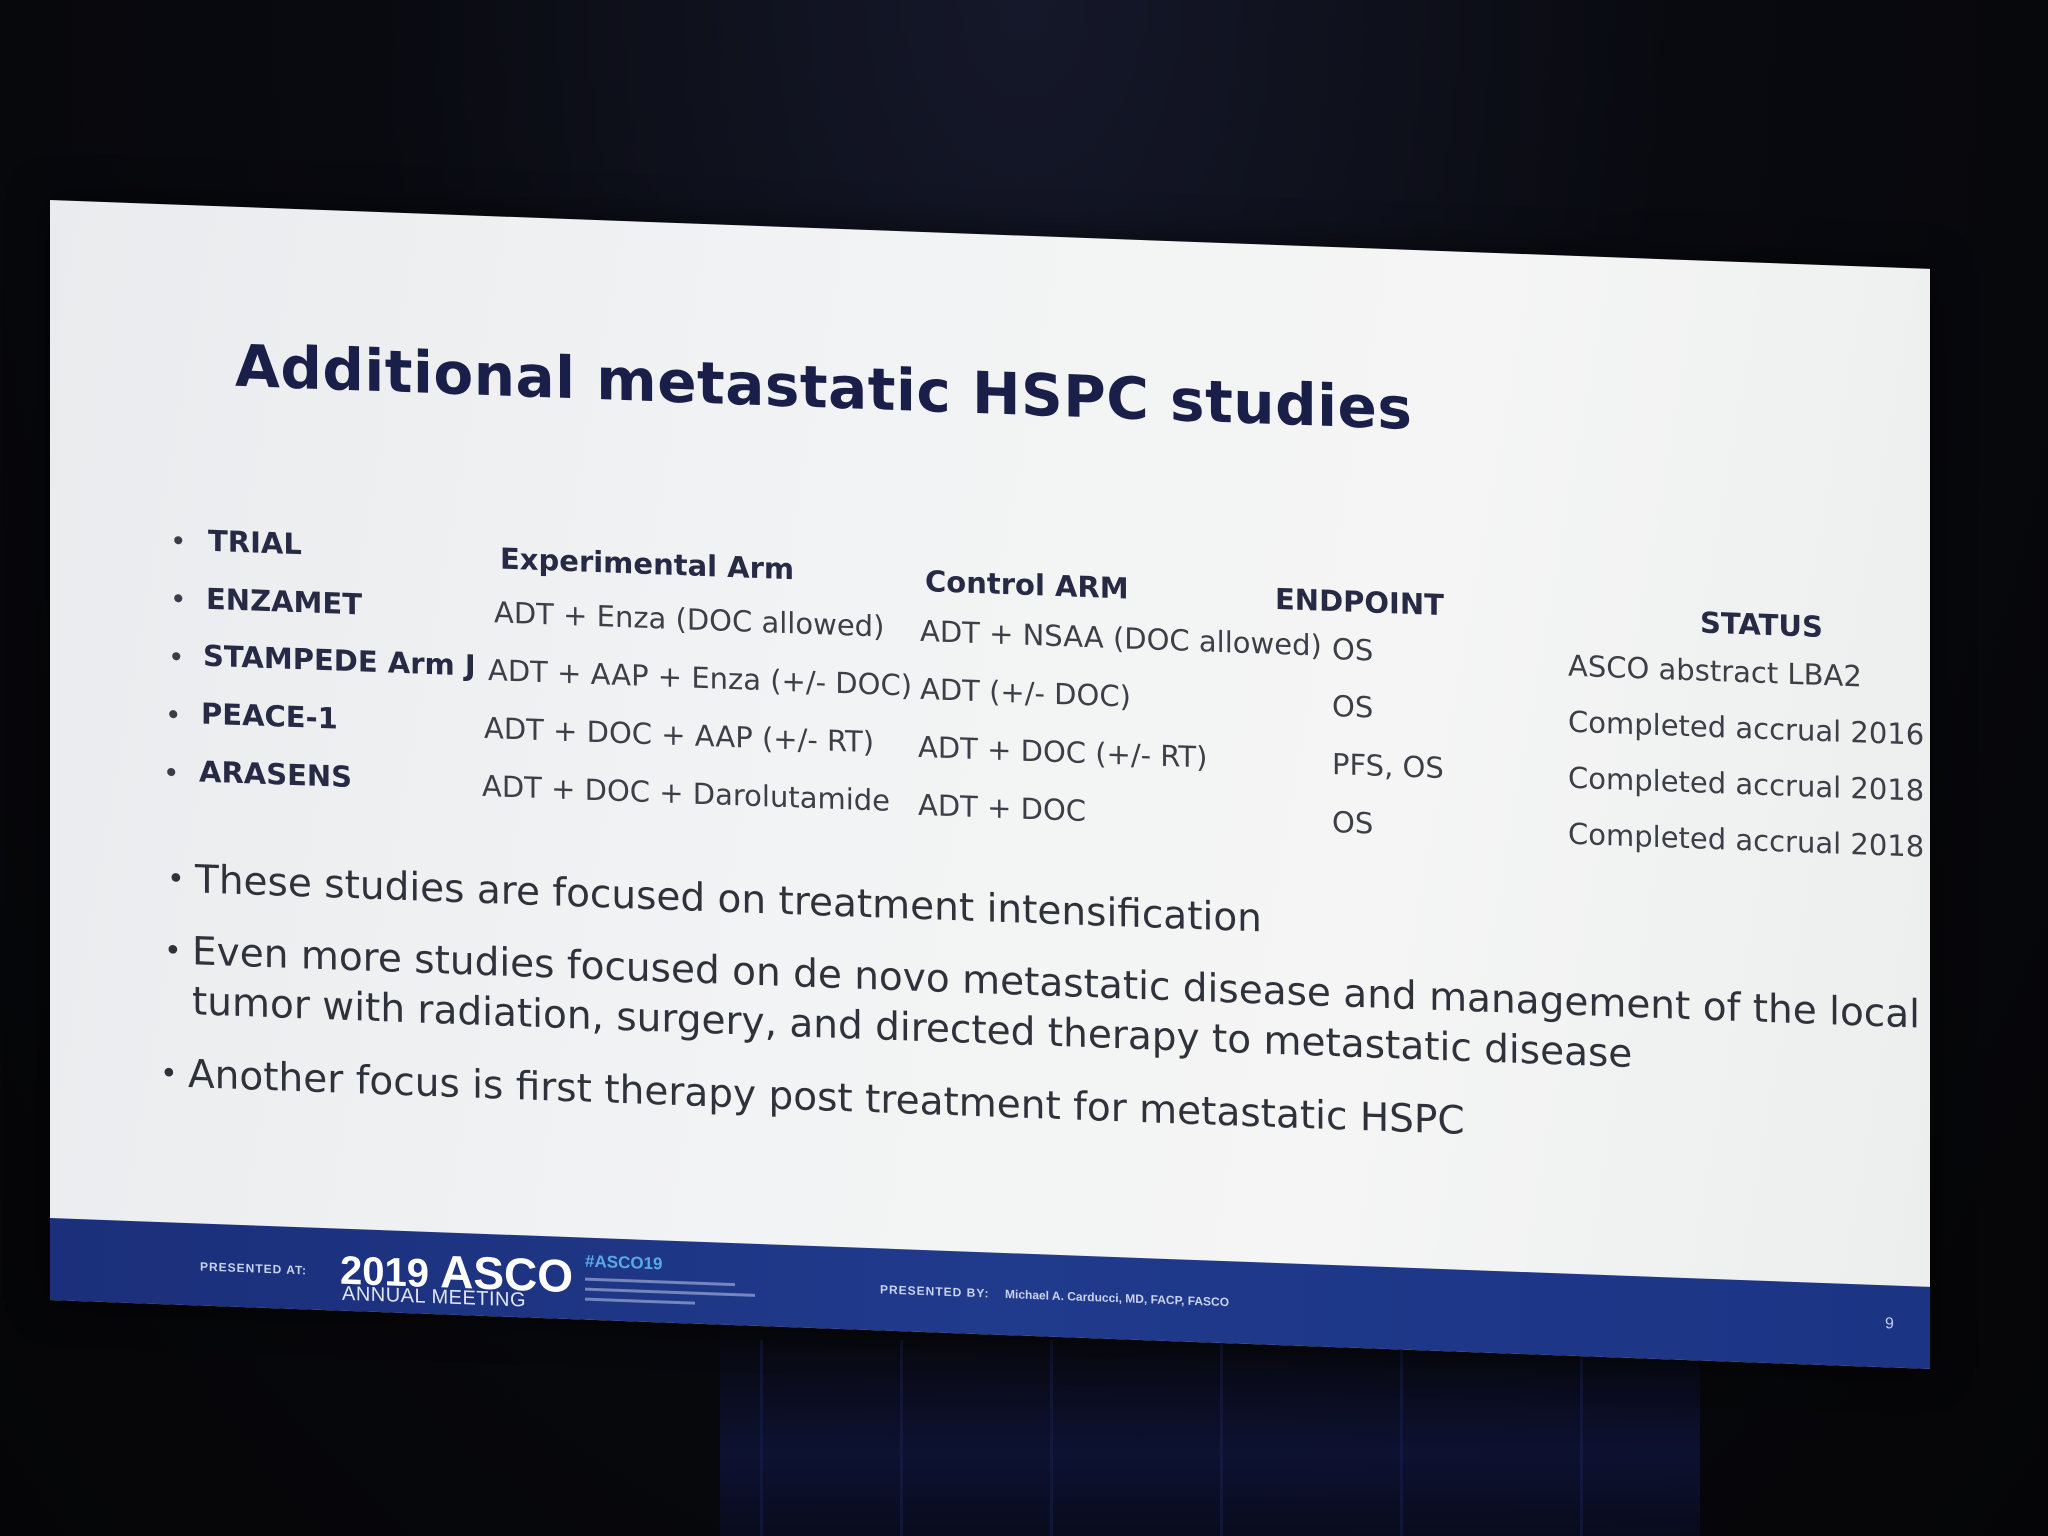  Describe the element at coordinates (1715, 671) in the screenshot. I see `status-cell: ASCO abstract LBA2` at that location.